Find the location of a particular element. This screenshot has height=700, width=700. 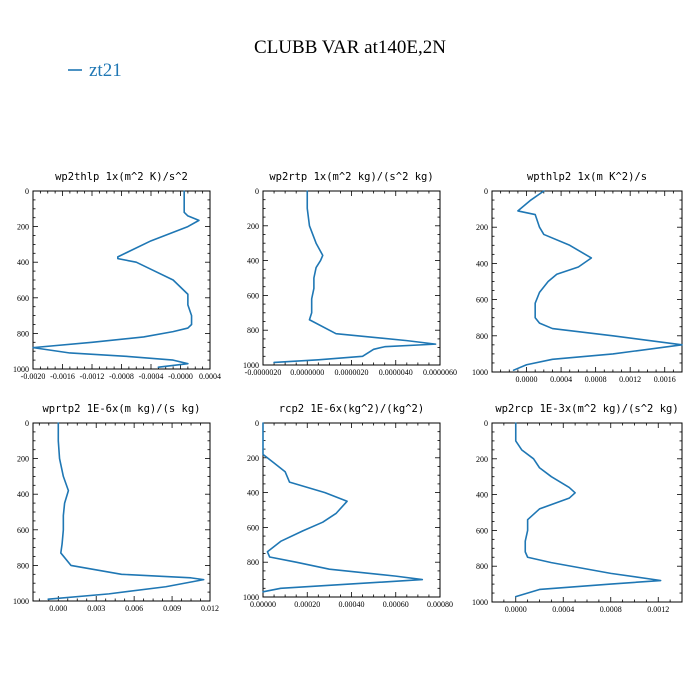

x-tick-label: -0.0000 is located at coordinates (180, 376).